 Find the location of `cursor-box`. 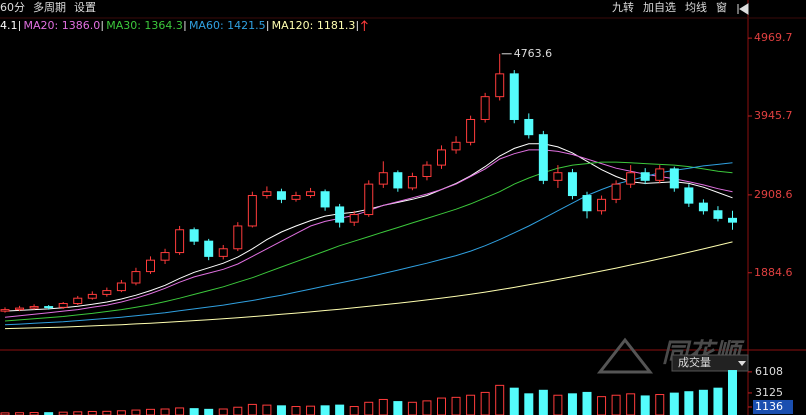

cursor-box is located at coordinates (773, 406).